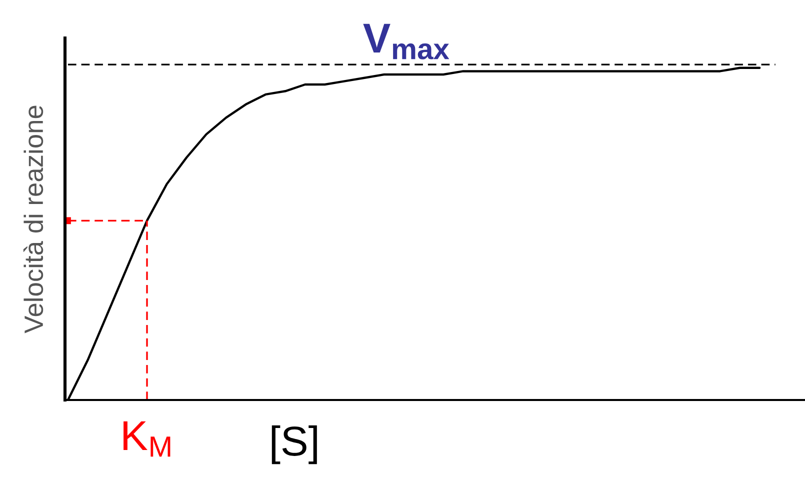 The image size is (805, 477). What do you see at coordinates (406, 42) in the screenshot?
I see `ref-line-label: V$_{max}$` at bounding box center [406, 42].